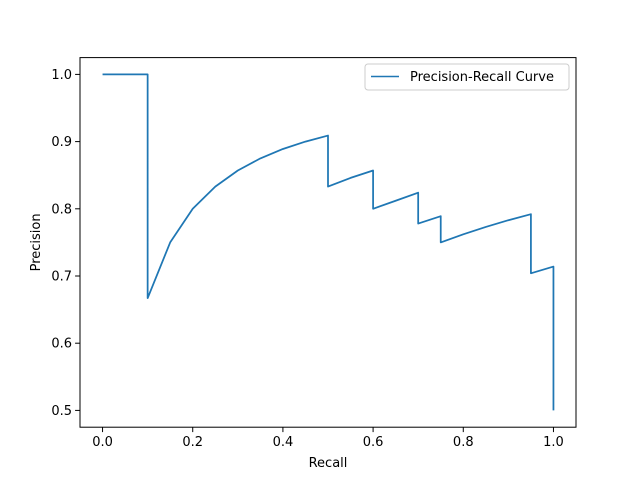 This screenshot has height=480, width=640. What do you see at coordinates (328, 463) in the screenshot?
I see `x-axis-label: Recall` at bounding box center [328, 463].